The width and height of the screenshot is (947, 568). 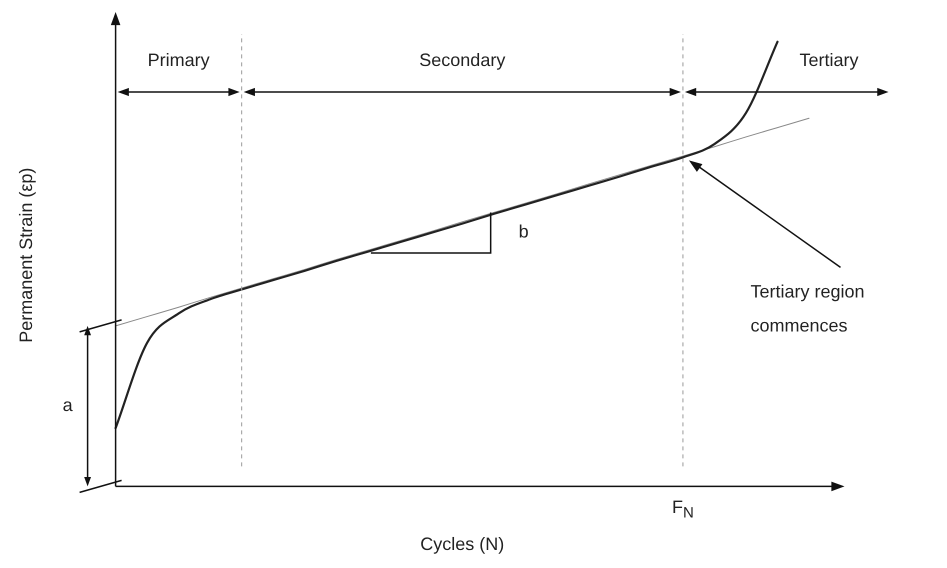 What do you see at coordinates (68, 405) in the screenshot?
I see `text: a` at bounding box center [68, 405].